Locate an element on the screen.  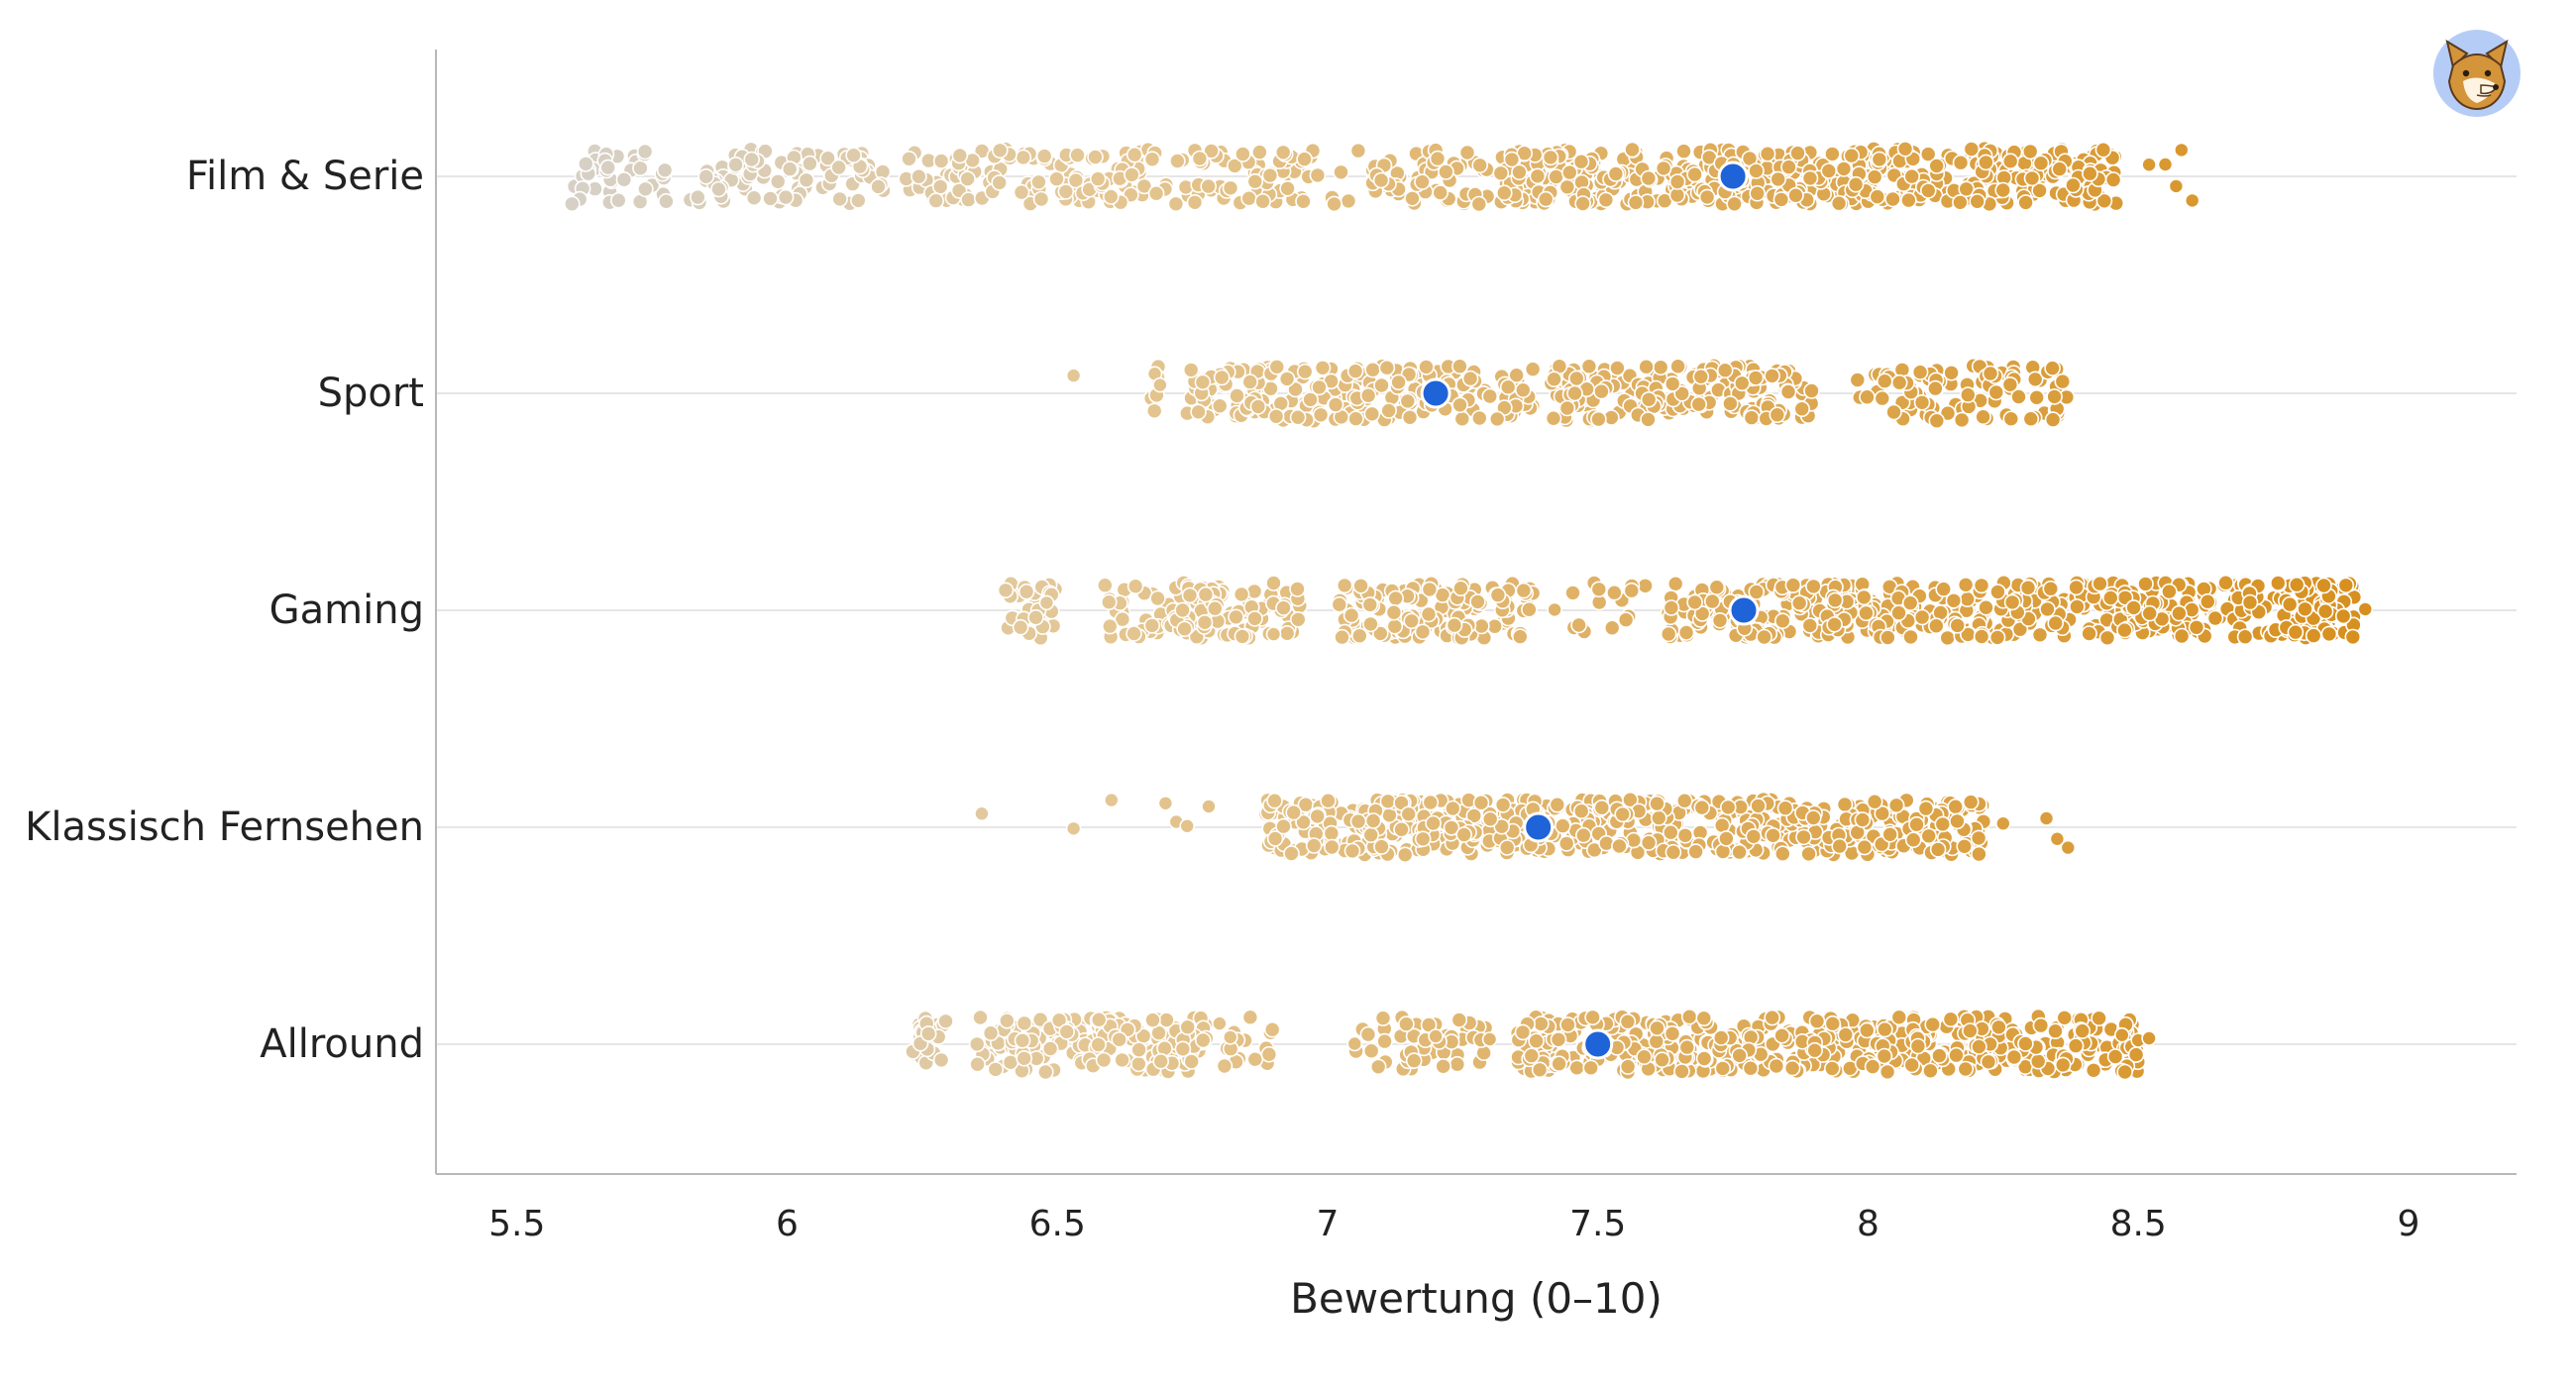
mean-marker is located at coordinates (1598, 1044).